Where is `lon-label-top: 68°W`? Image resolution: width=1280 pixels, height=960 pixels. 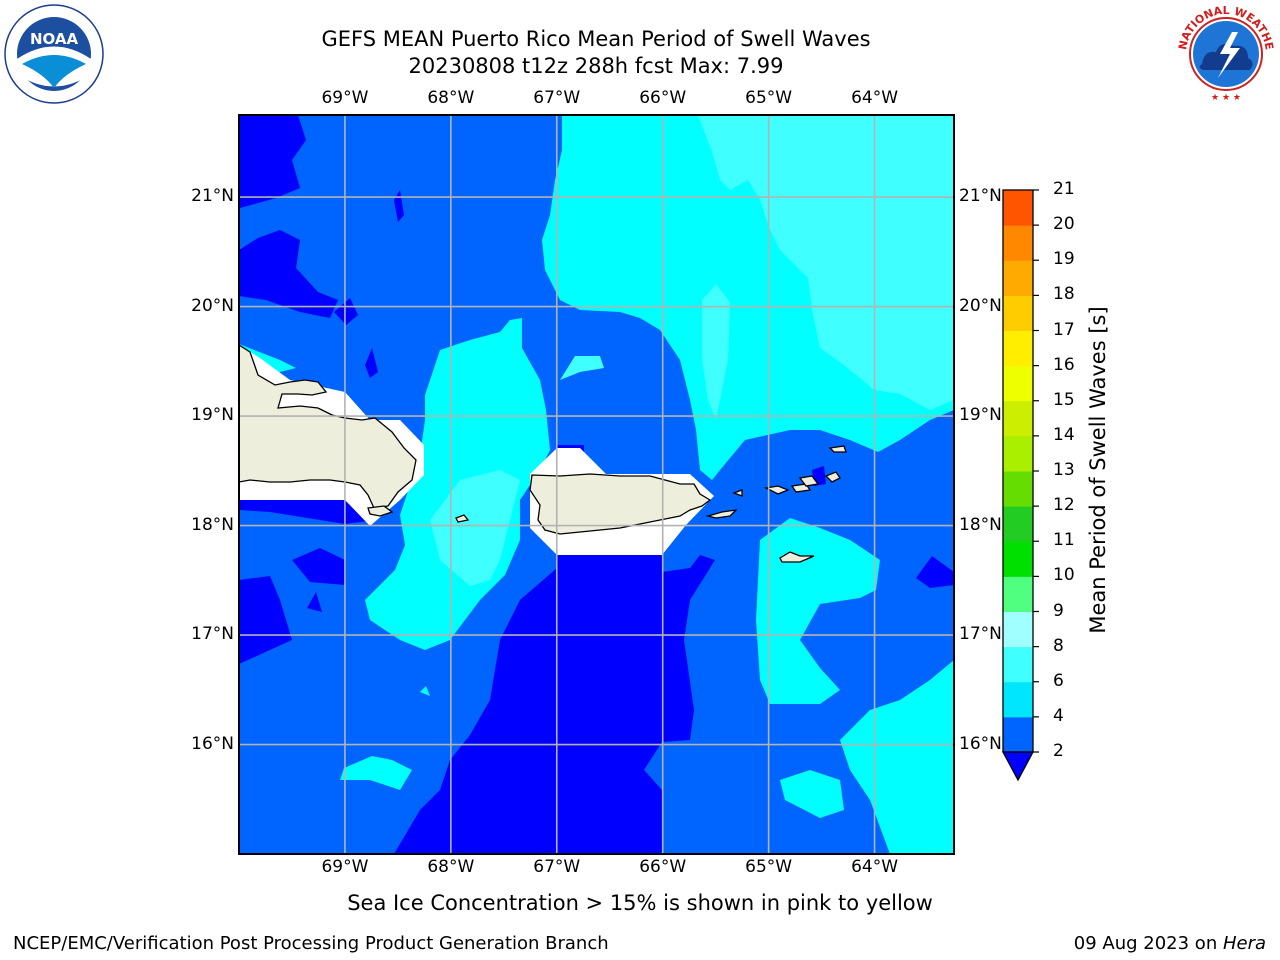 lon-label-top: 68°W is located at coordinates (451, 98).